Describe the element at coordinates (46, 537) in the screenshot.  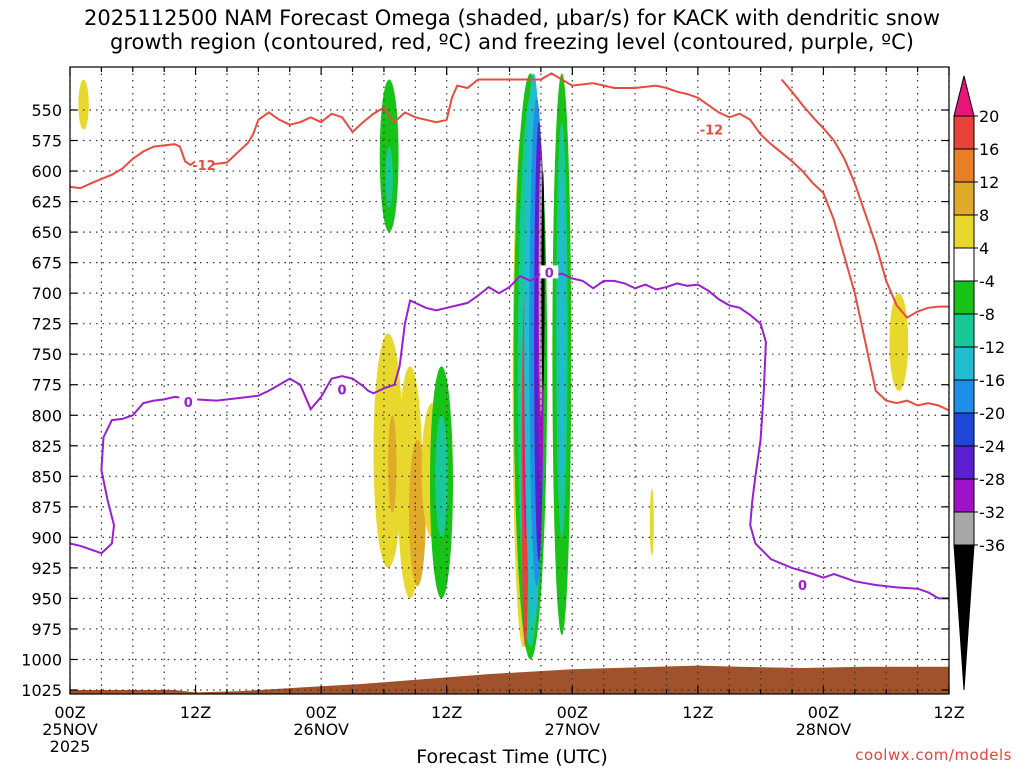
I see `y-tick-label: 900` at that location.